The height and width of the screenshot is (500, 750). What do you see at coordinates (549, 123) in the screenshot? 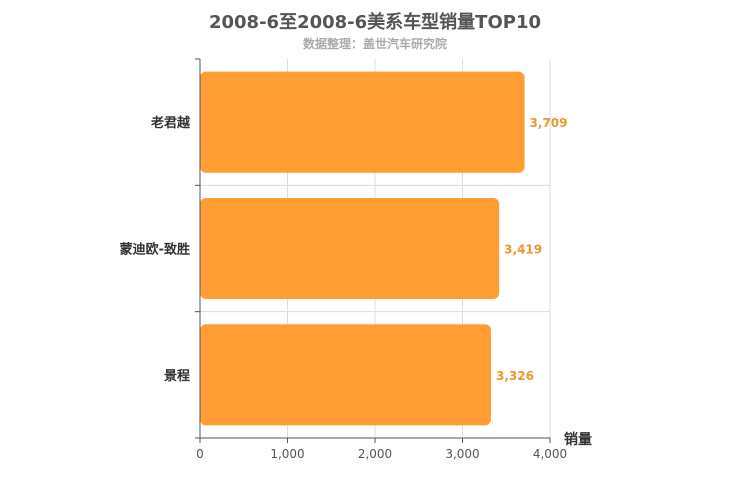
I see `bar-value-label: 3,709` at bounding box center [549, 123].